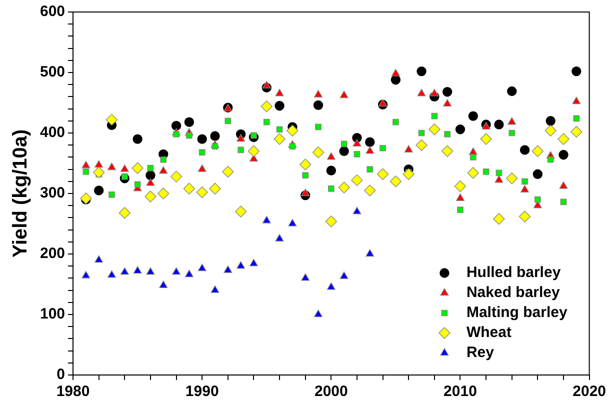 This screenshot has width=609, height=409. I want to click on legend-label: Wheat, so click(489, 333).